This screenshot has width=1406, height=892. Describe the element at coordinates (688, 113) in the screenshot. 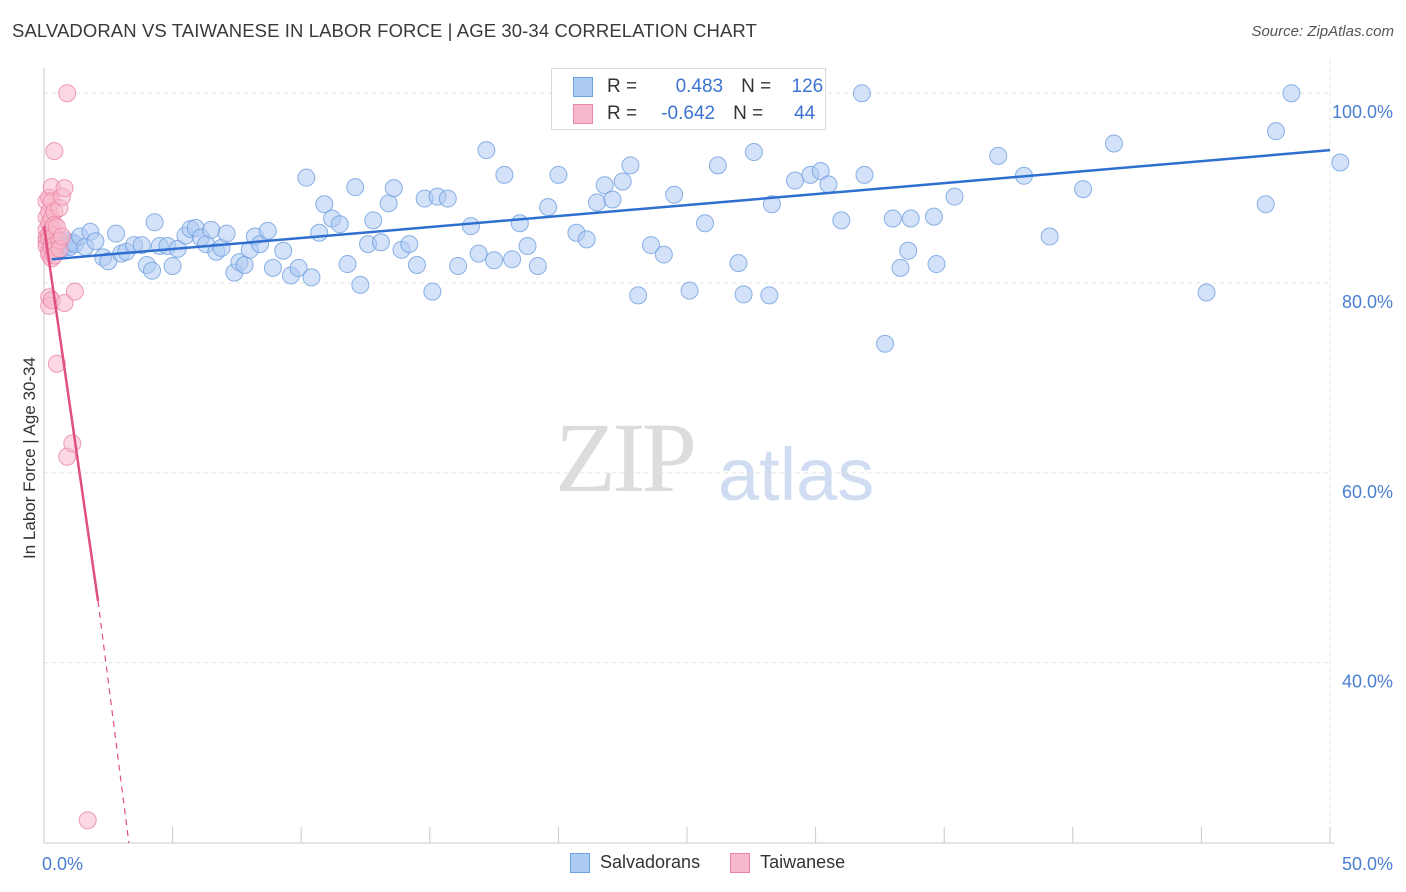

I see `legend-r-value: -0.642` at that location.